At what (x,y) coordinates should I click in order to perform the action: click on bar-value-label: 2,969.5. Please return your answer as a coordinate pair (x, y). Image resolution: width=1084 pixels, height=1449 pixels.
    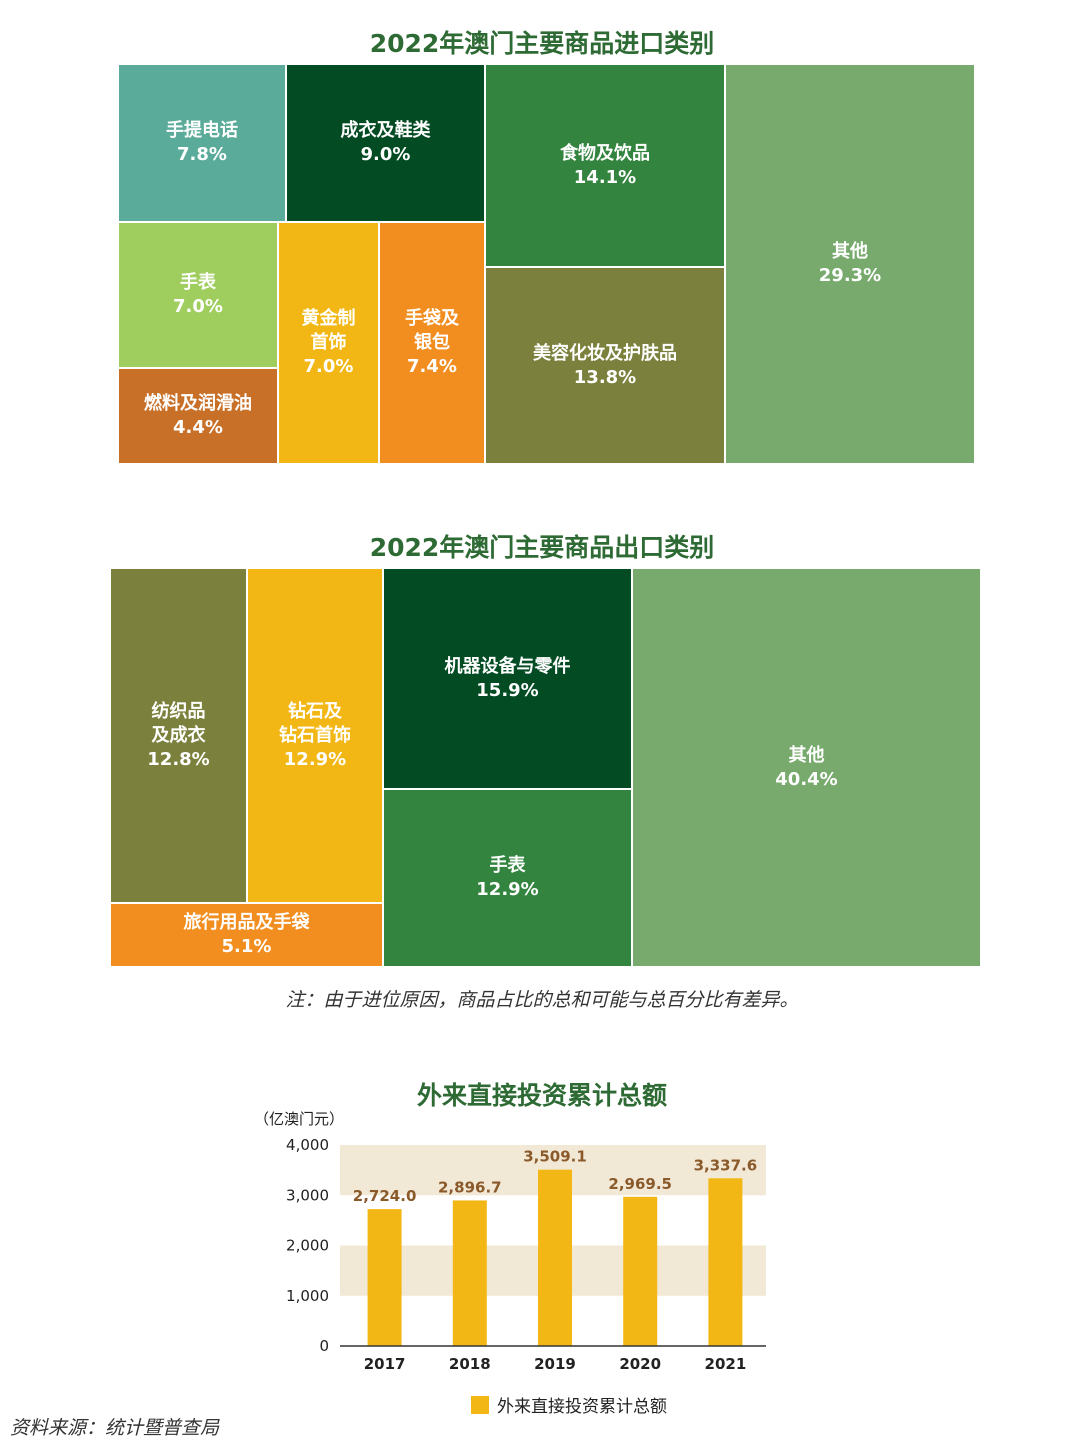
    Looking at the image, I should click on (640, 1184).